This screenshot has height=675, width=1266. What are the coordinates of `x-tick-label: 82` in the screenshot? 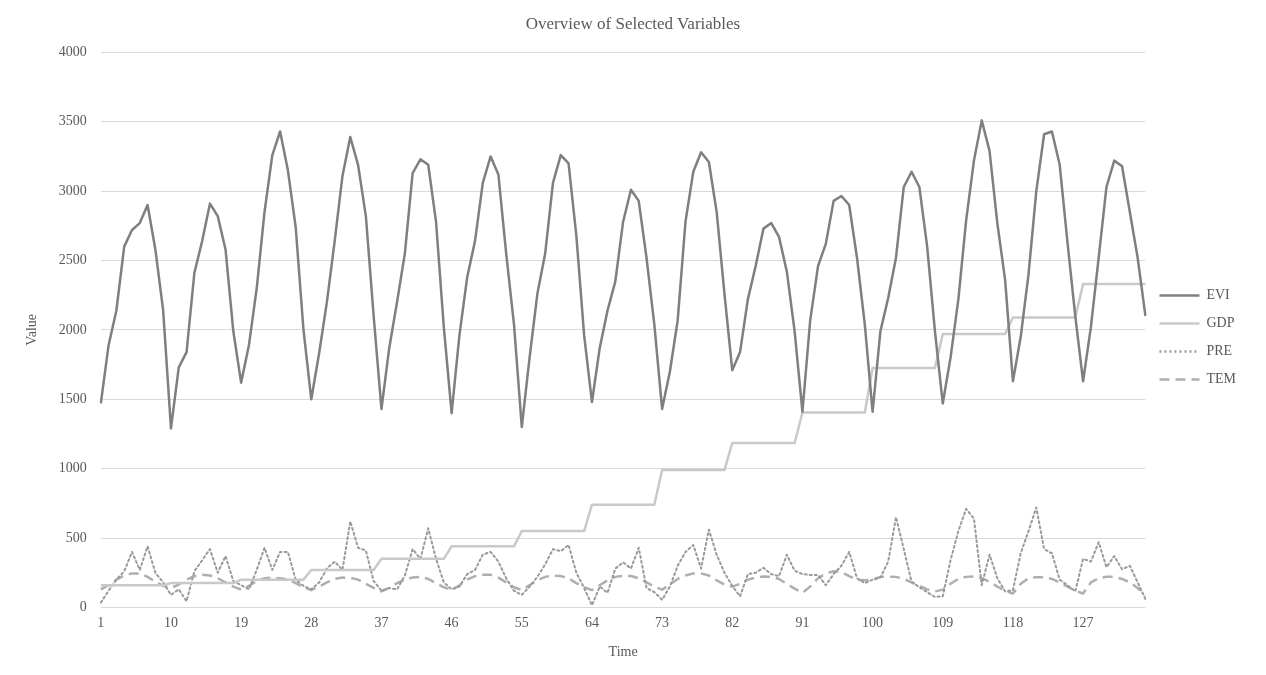 It's located at (732, 623).